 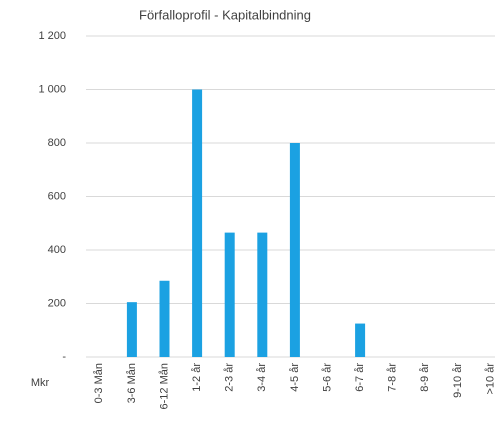 I want to click on x-tick-label: 5-6 år, so click(x=327, y=377).